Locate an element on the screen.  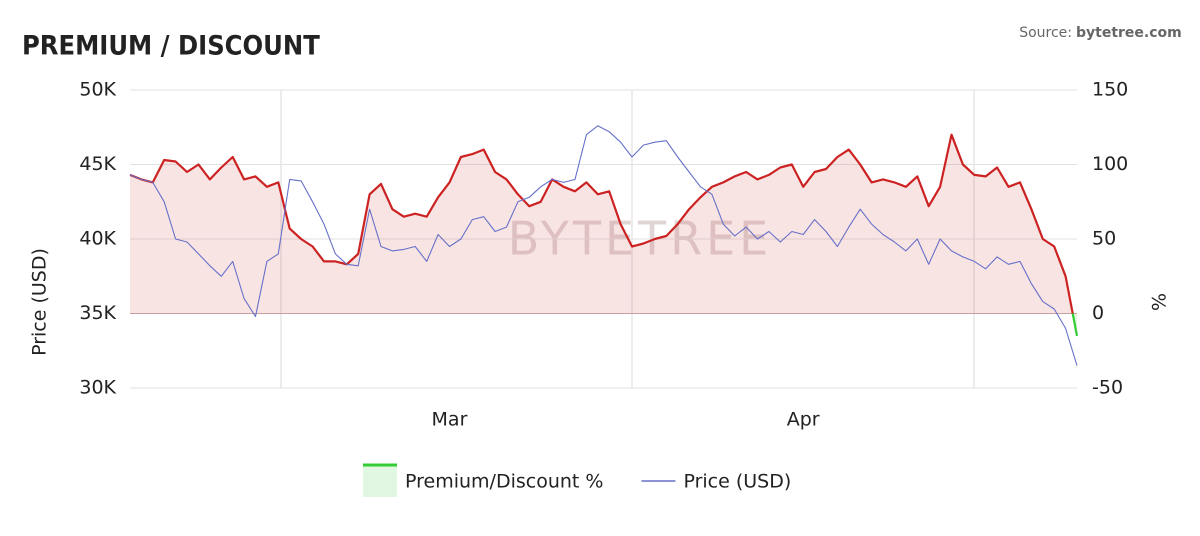
y2-tick-label: 150 is located at coordinates (1110, 90).